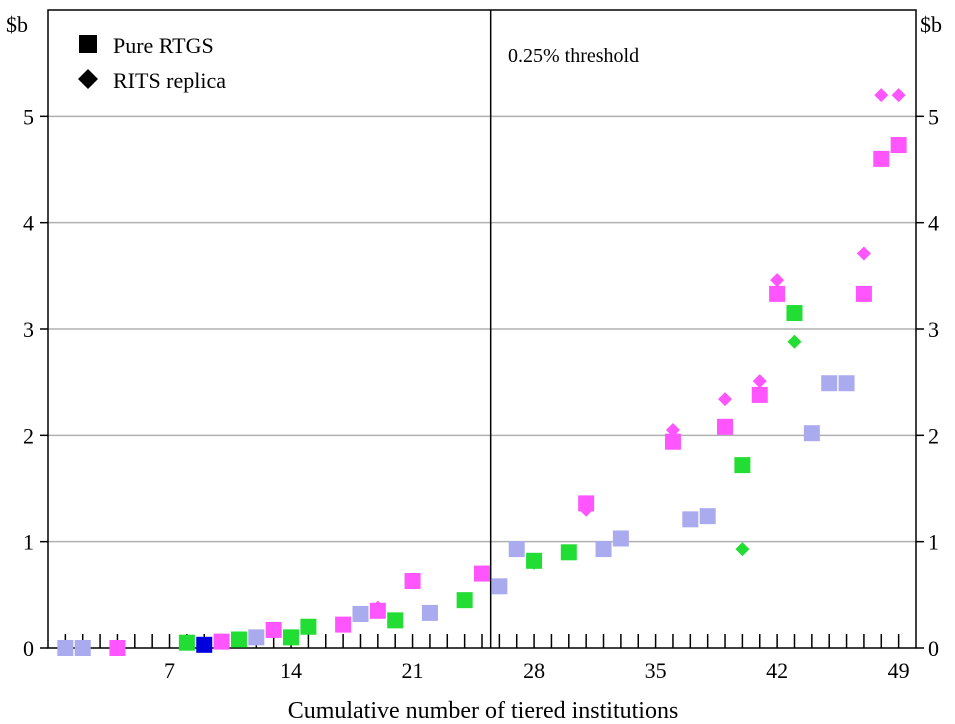  Describe the element at coordinates (28, 329) in the screenshot. I see `y-tick-label-left-3: 3` at that location.